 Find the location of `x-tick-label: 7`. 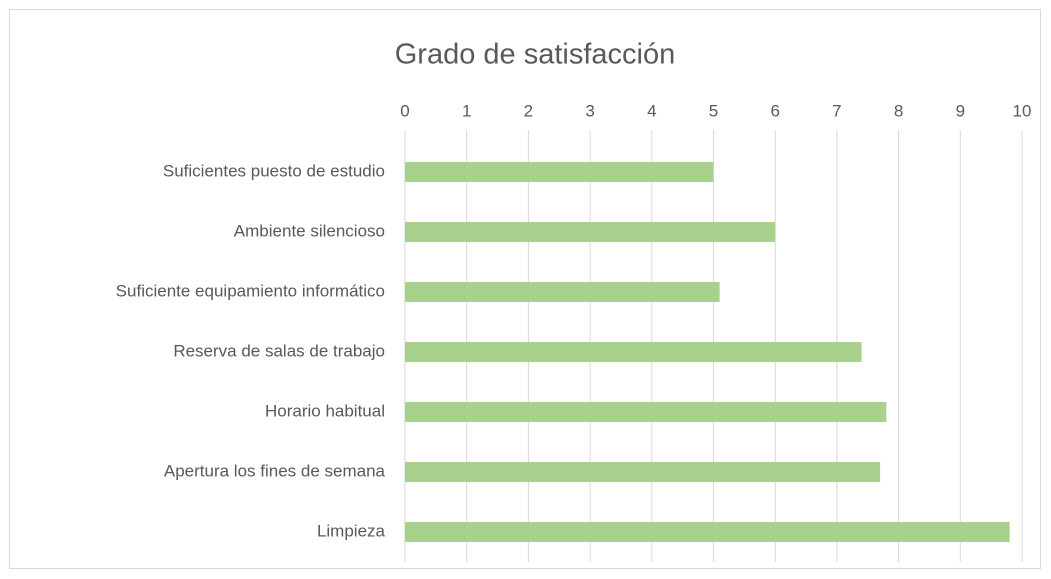

x-tick-label: 7 is located at coordinates (836, 110).